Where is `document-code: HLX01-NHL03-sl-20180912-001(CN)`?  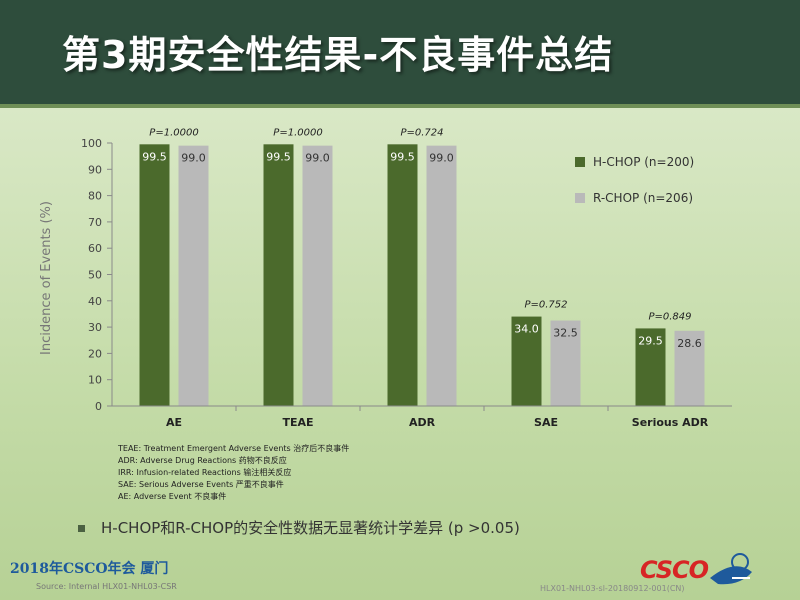 document-code: HLX01-NHL03-sl-20180912-001(CN) is located at coordinates (612, 588).